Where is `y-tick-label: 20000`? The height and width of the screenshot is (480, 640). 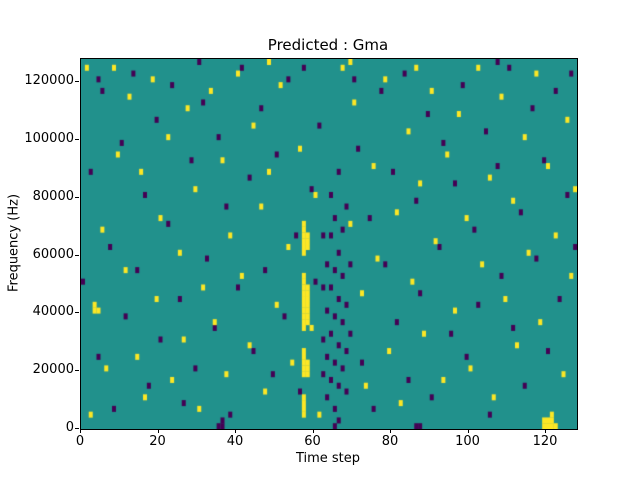 y-tick-label: 20000 is located at coordinates (53, 370).